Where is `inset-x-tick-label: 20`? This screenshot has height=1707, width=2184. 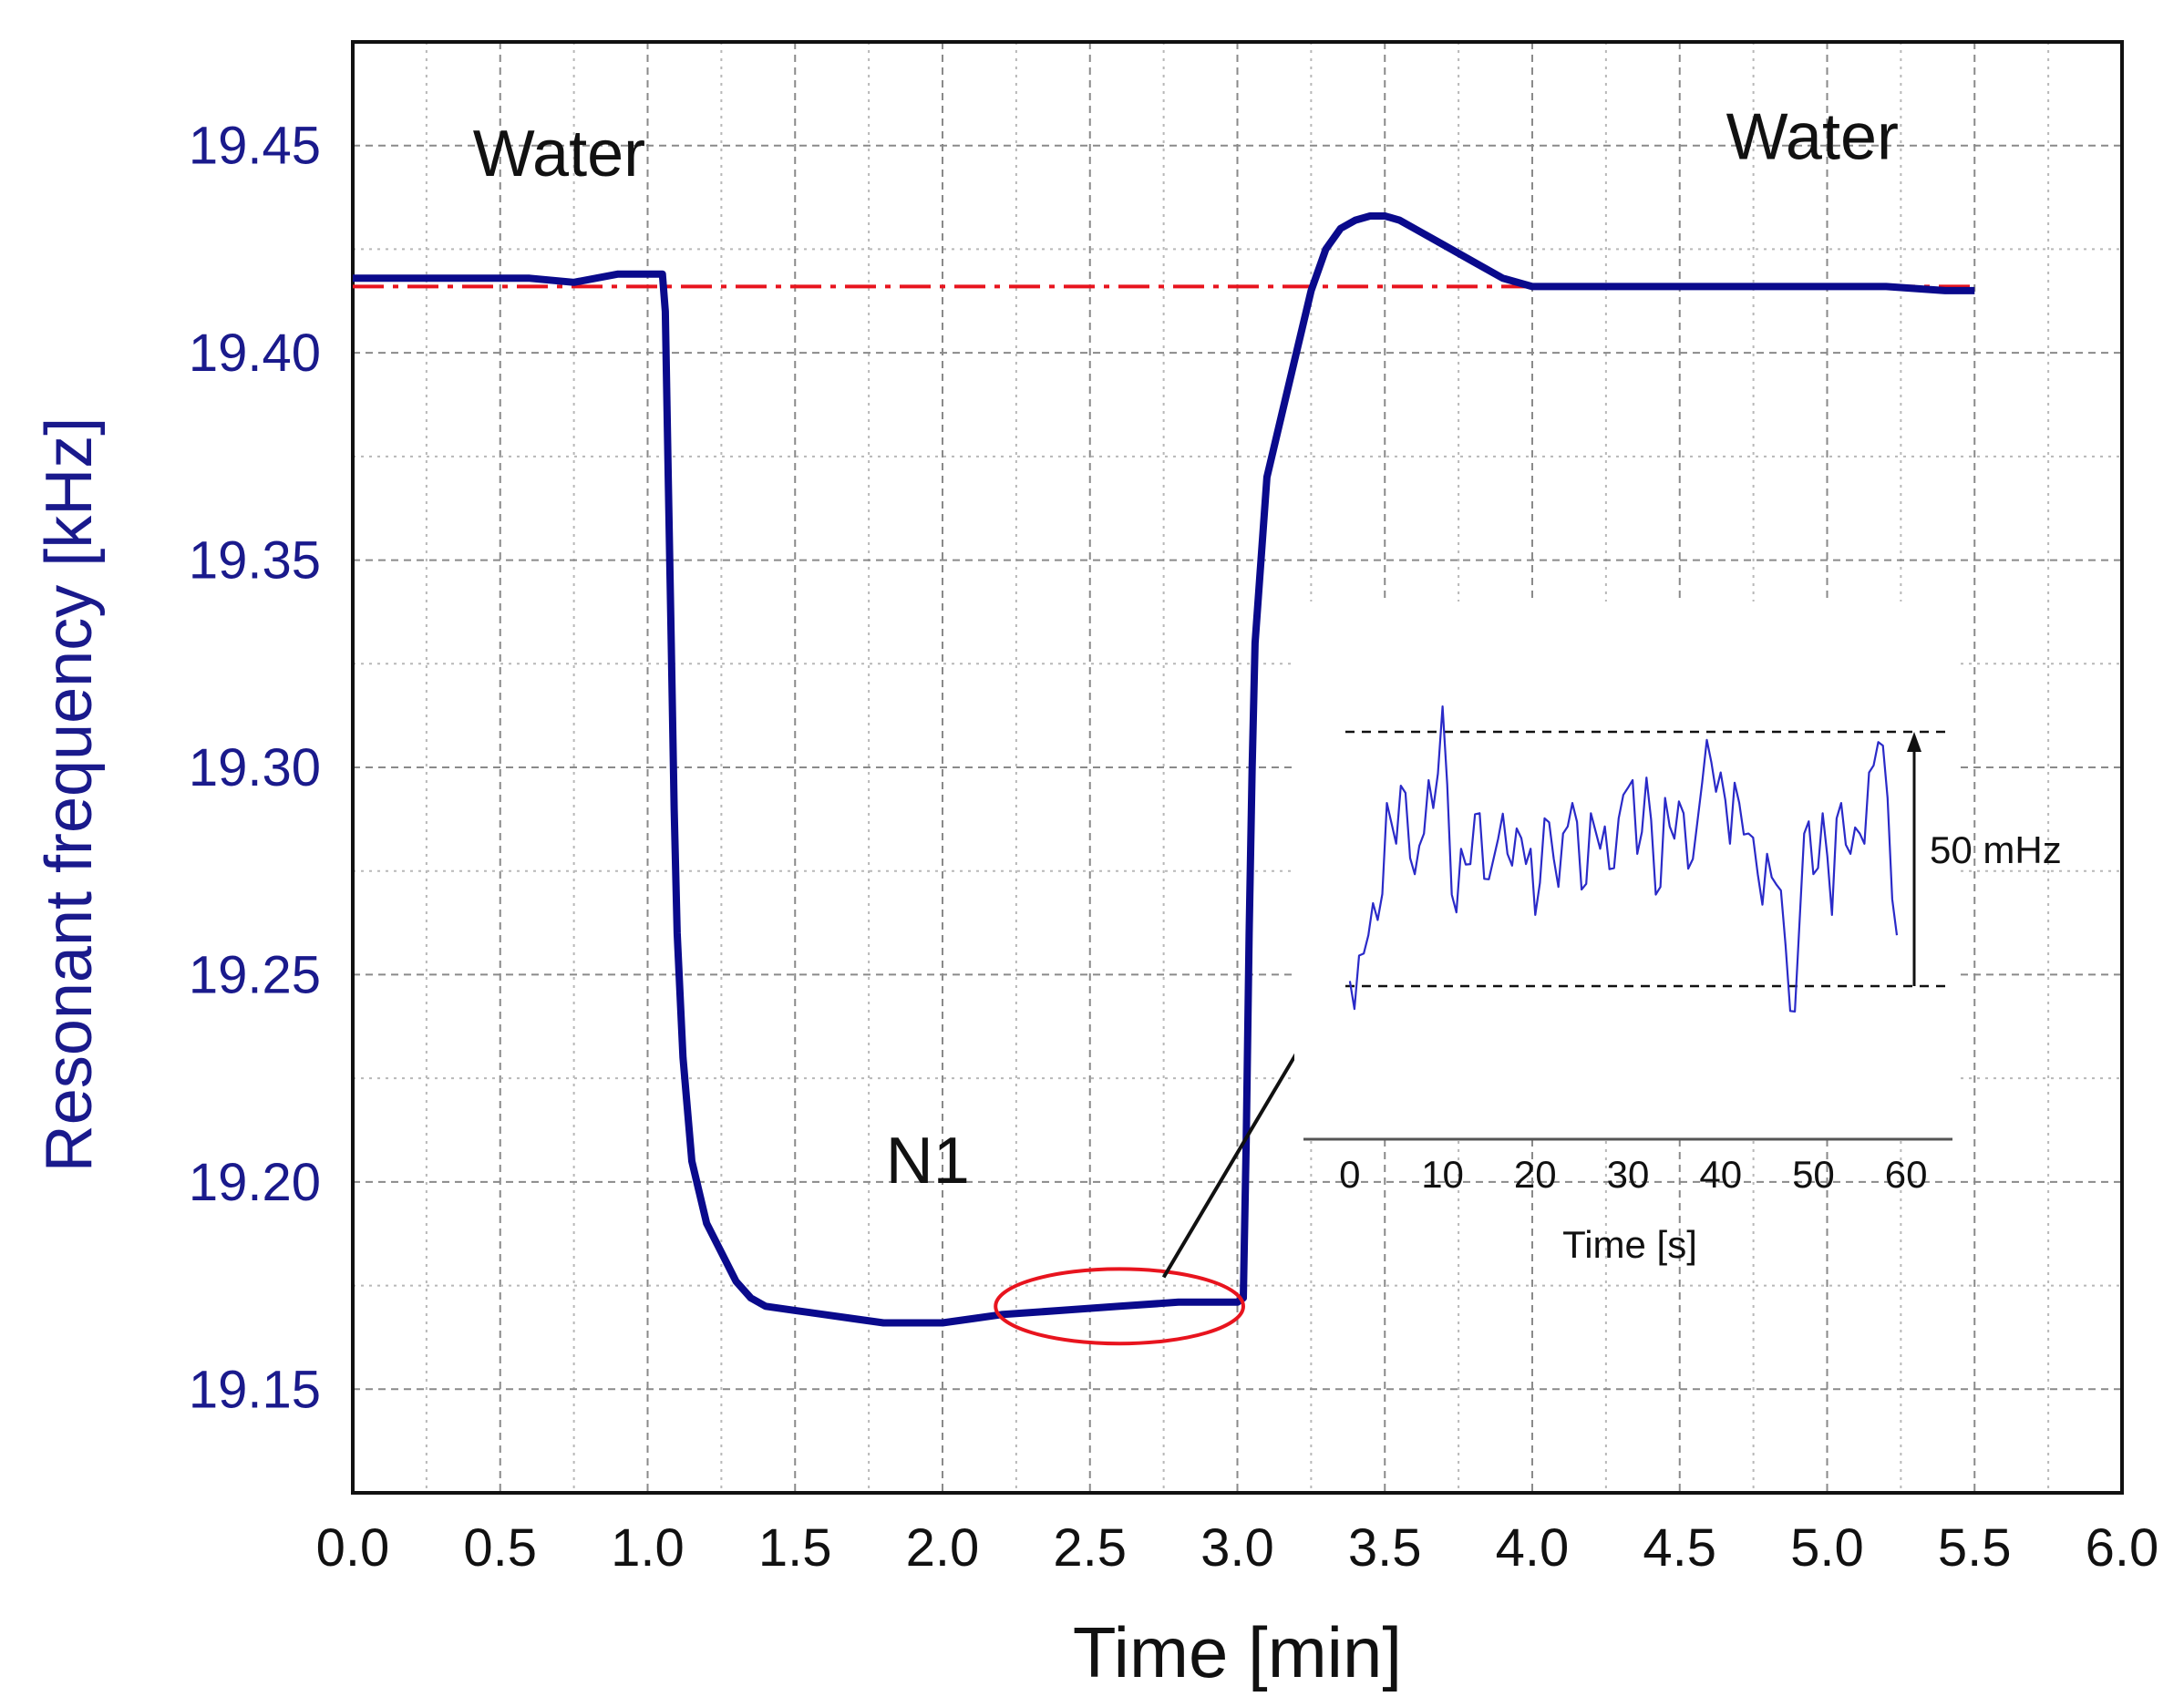
inset-x-tick-label: 20 is located at coordinates (1536, 1174).